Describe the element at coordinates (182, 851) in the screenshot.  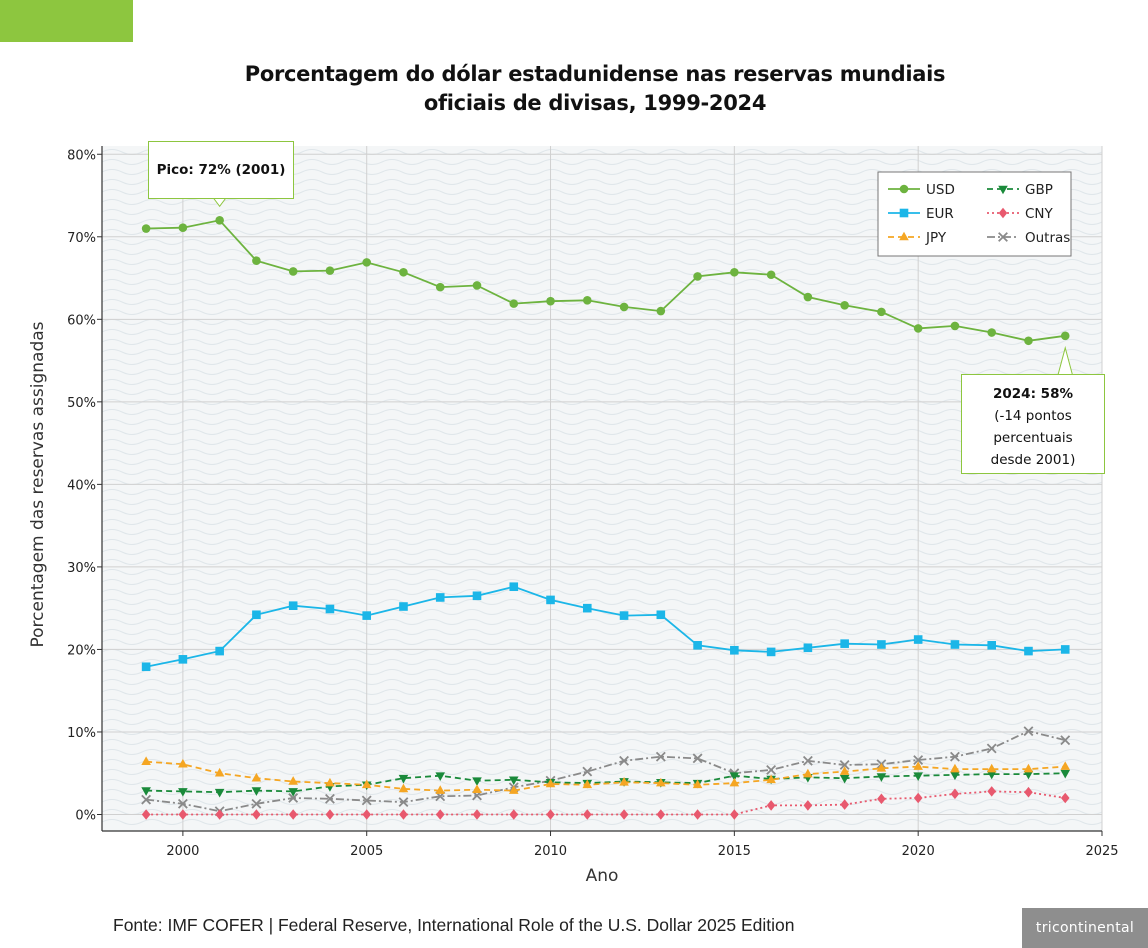
I see `x-tick-label: 2000` at that location.